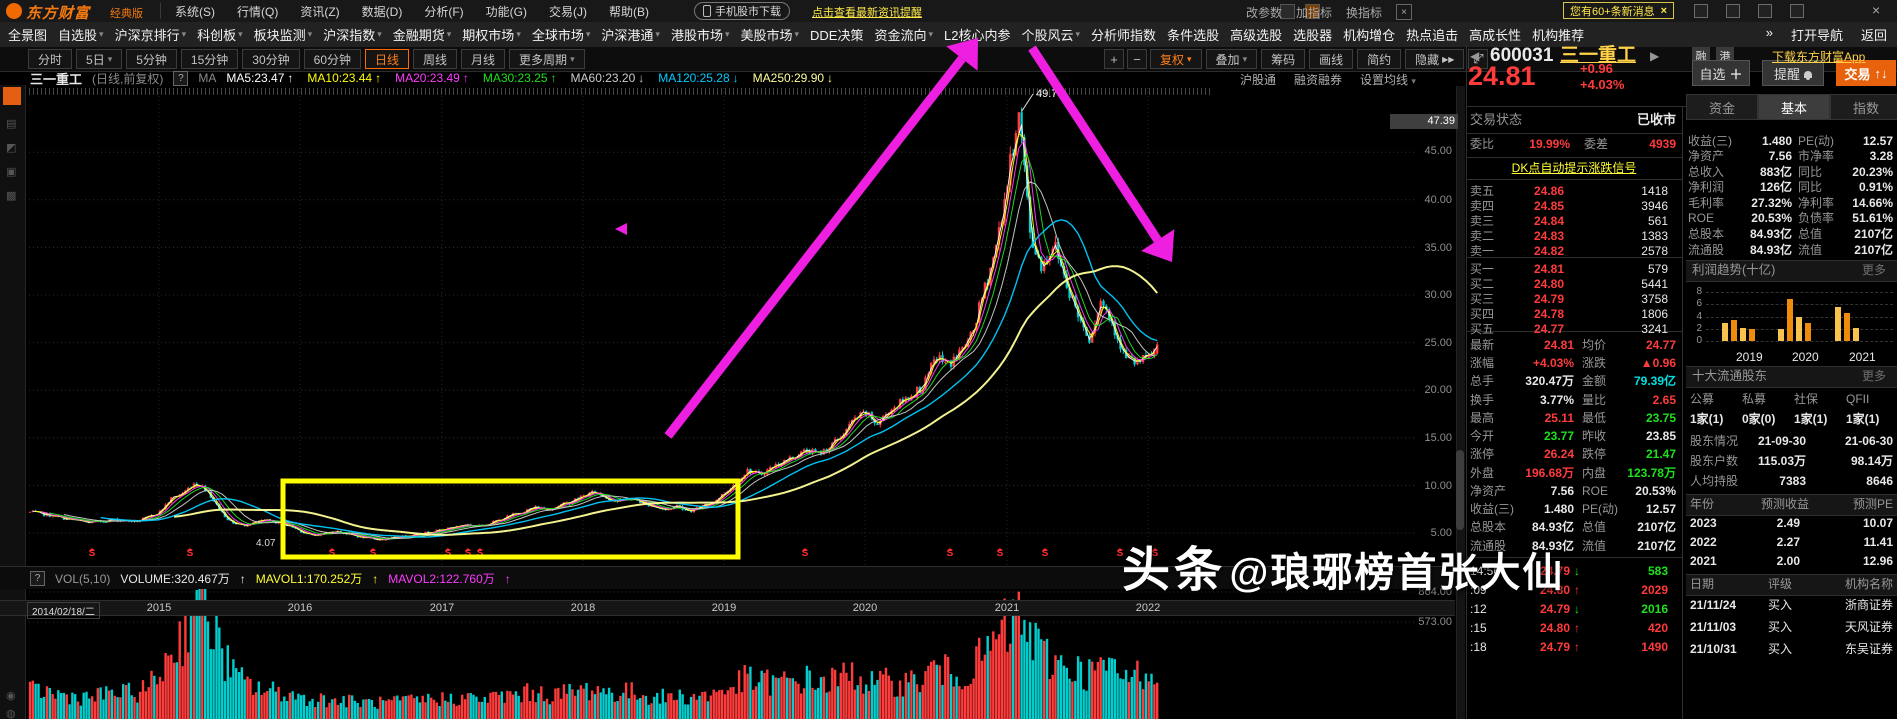 This screenshot has height=719, width=1897. What do you see at coordinates (12, 96) in the screenshot?
I see `market-tab-icon` at bounding box center [12, 96].